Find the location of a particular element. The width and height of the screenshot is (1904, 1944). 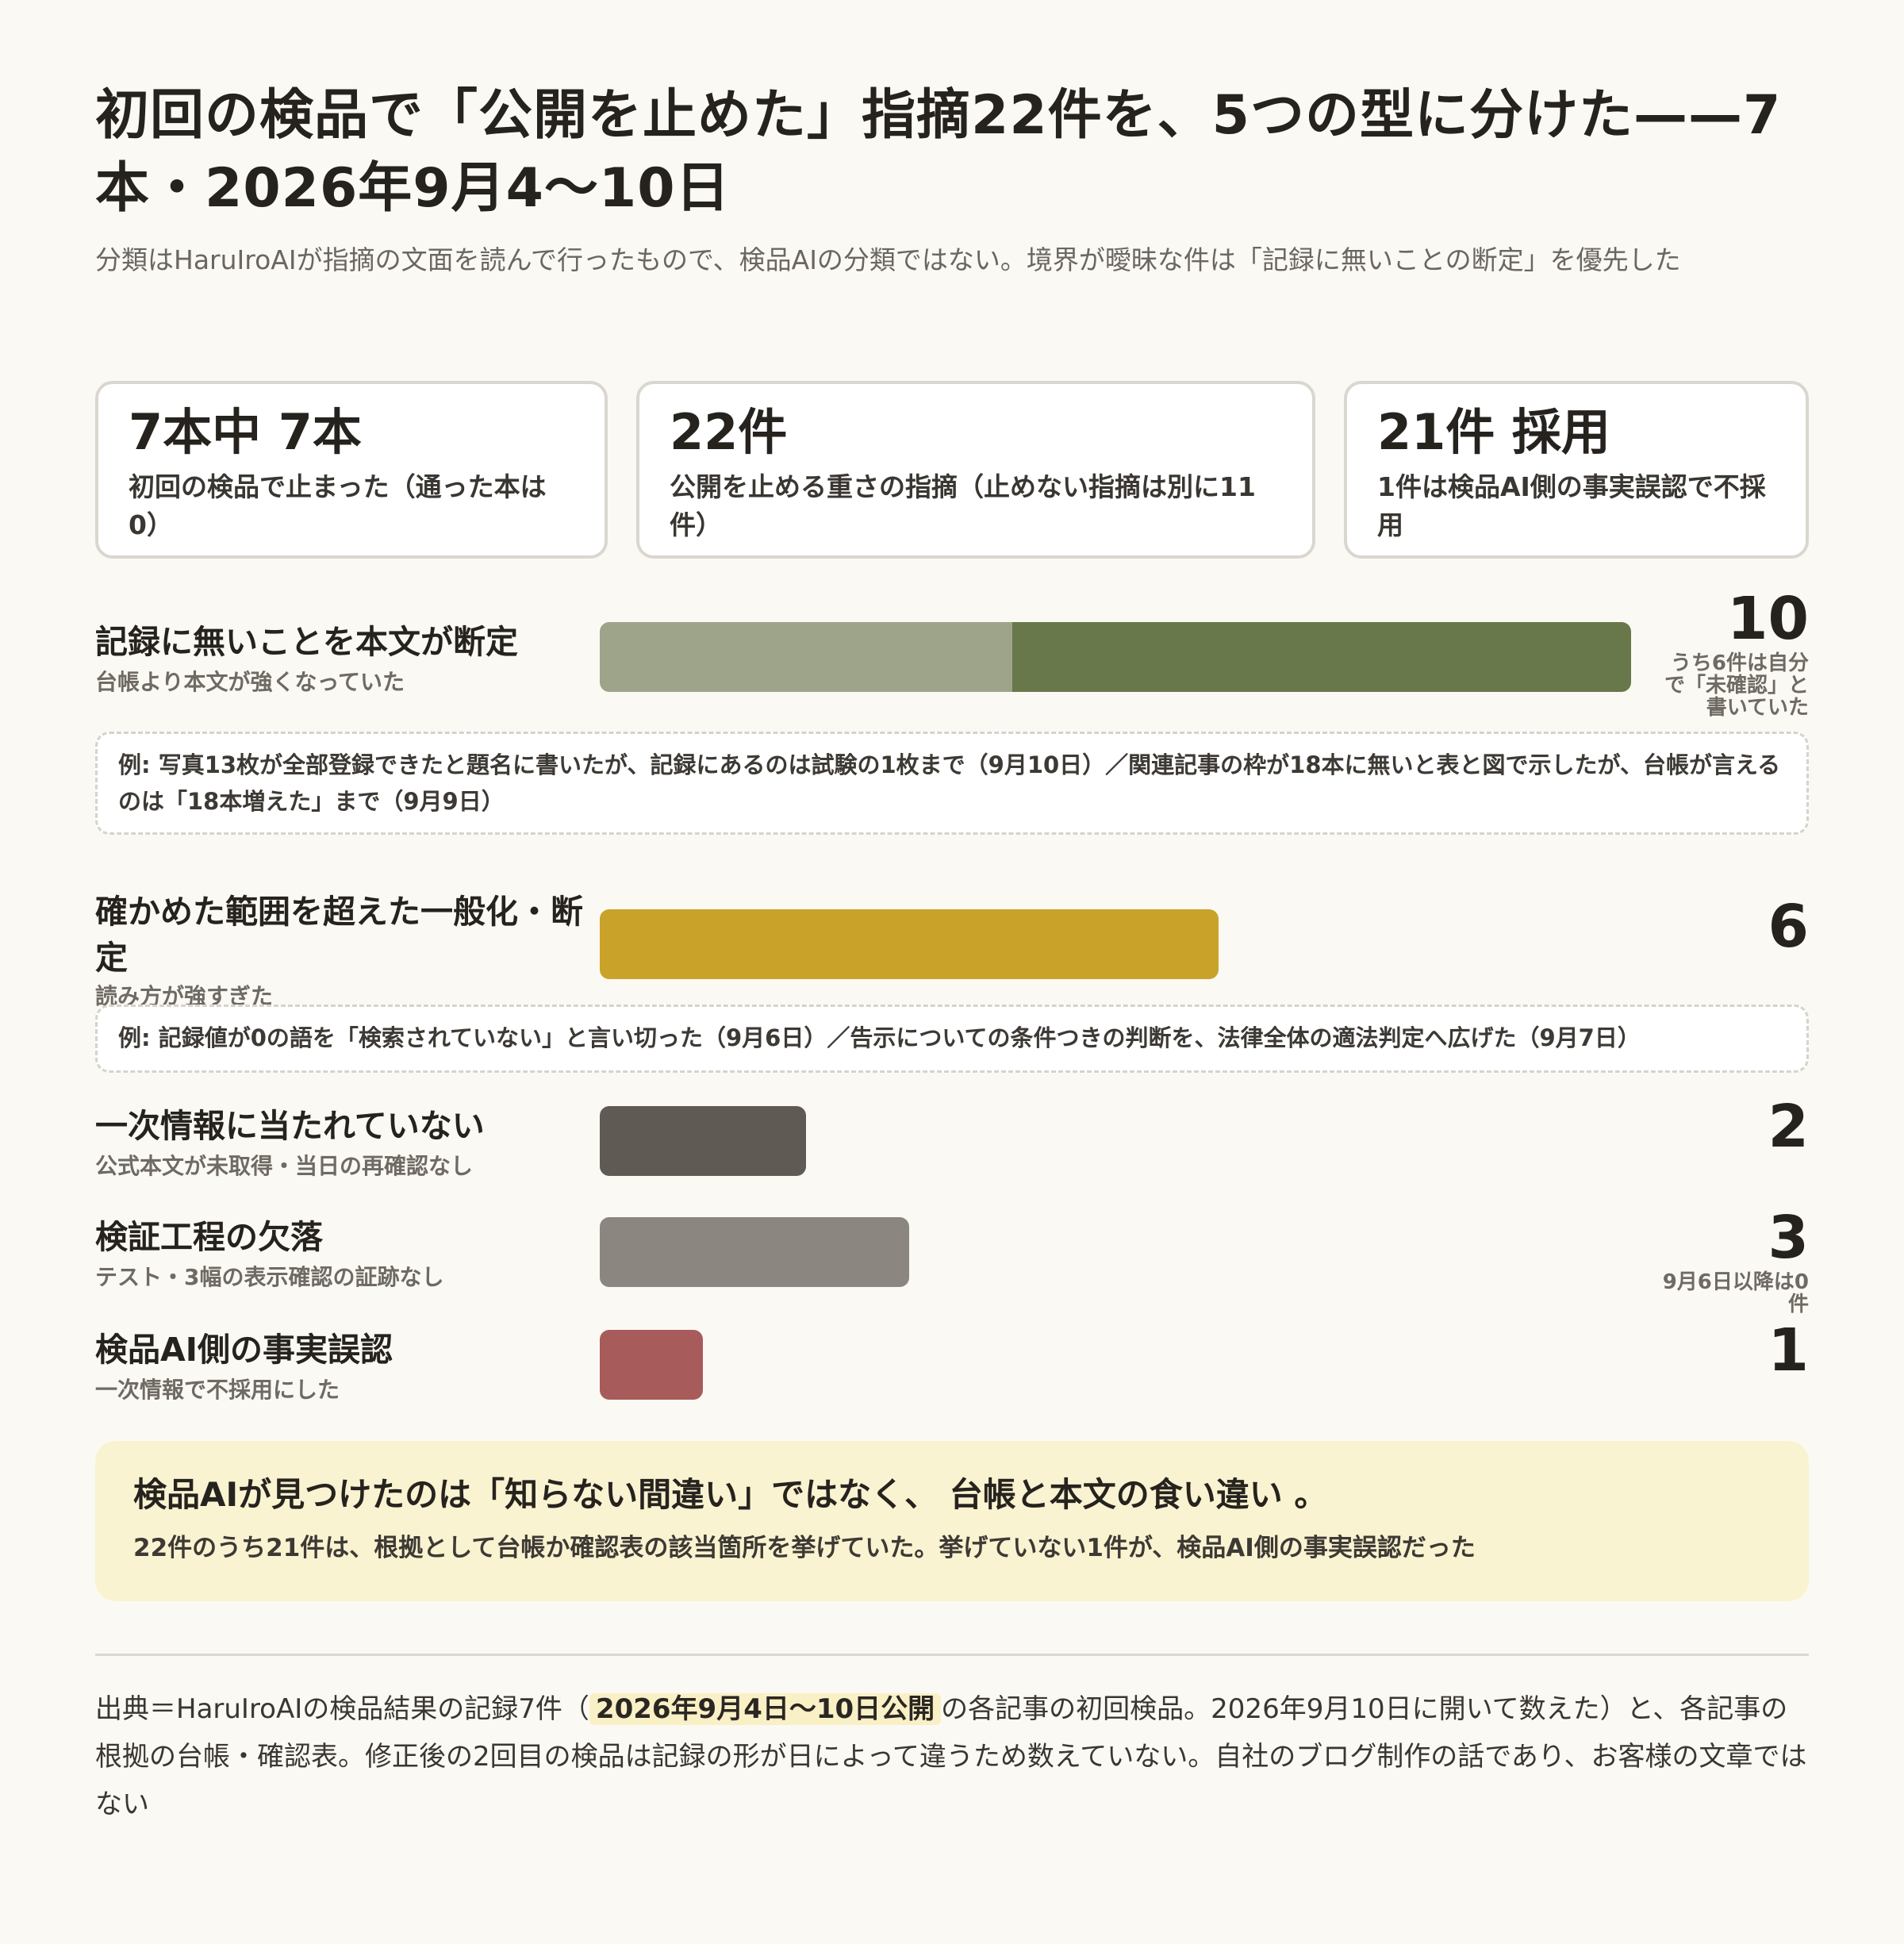

category-label: 確かめた範囲を超えた一般化・断定 is located at coordinates (339, 935).